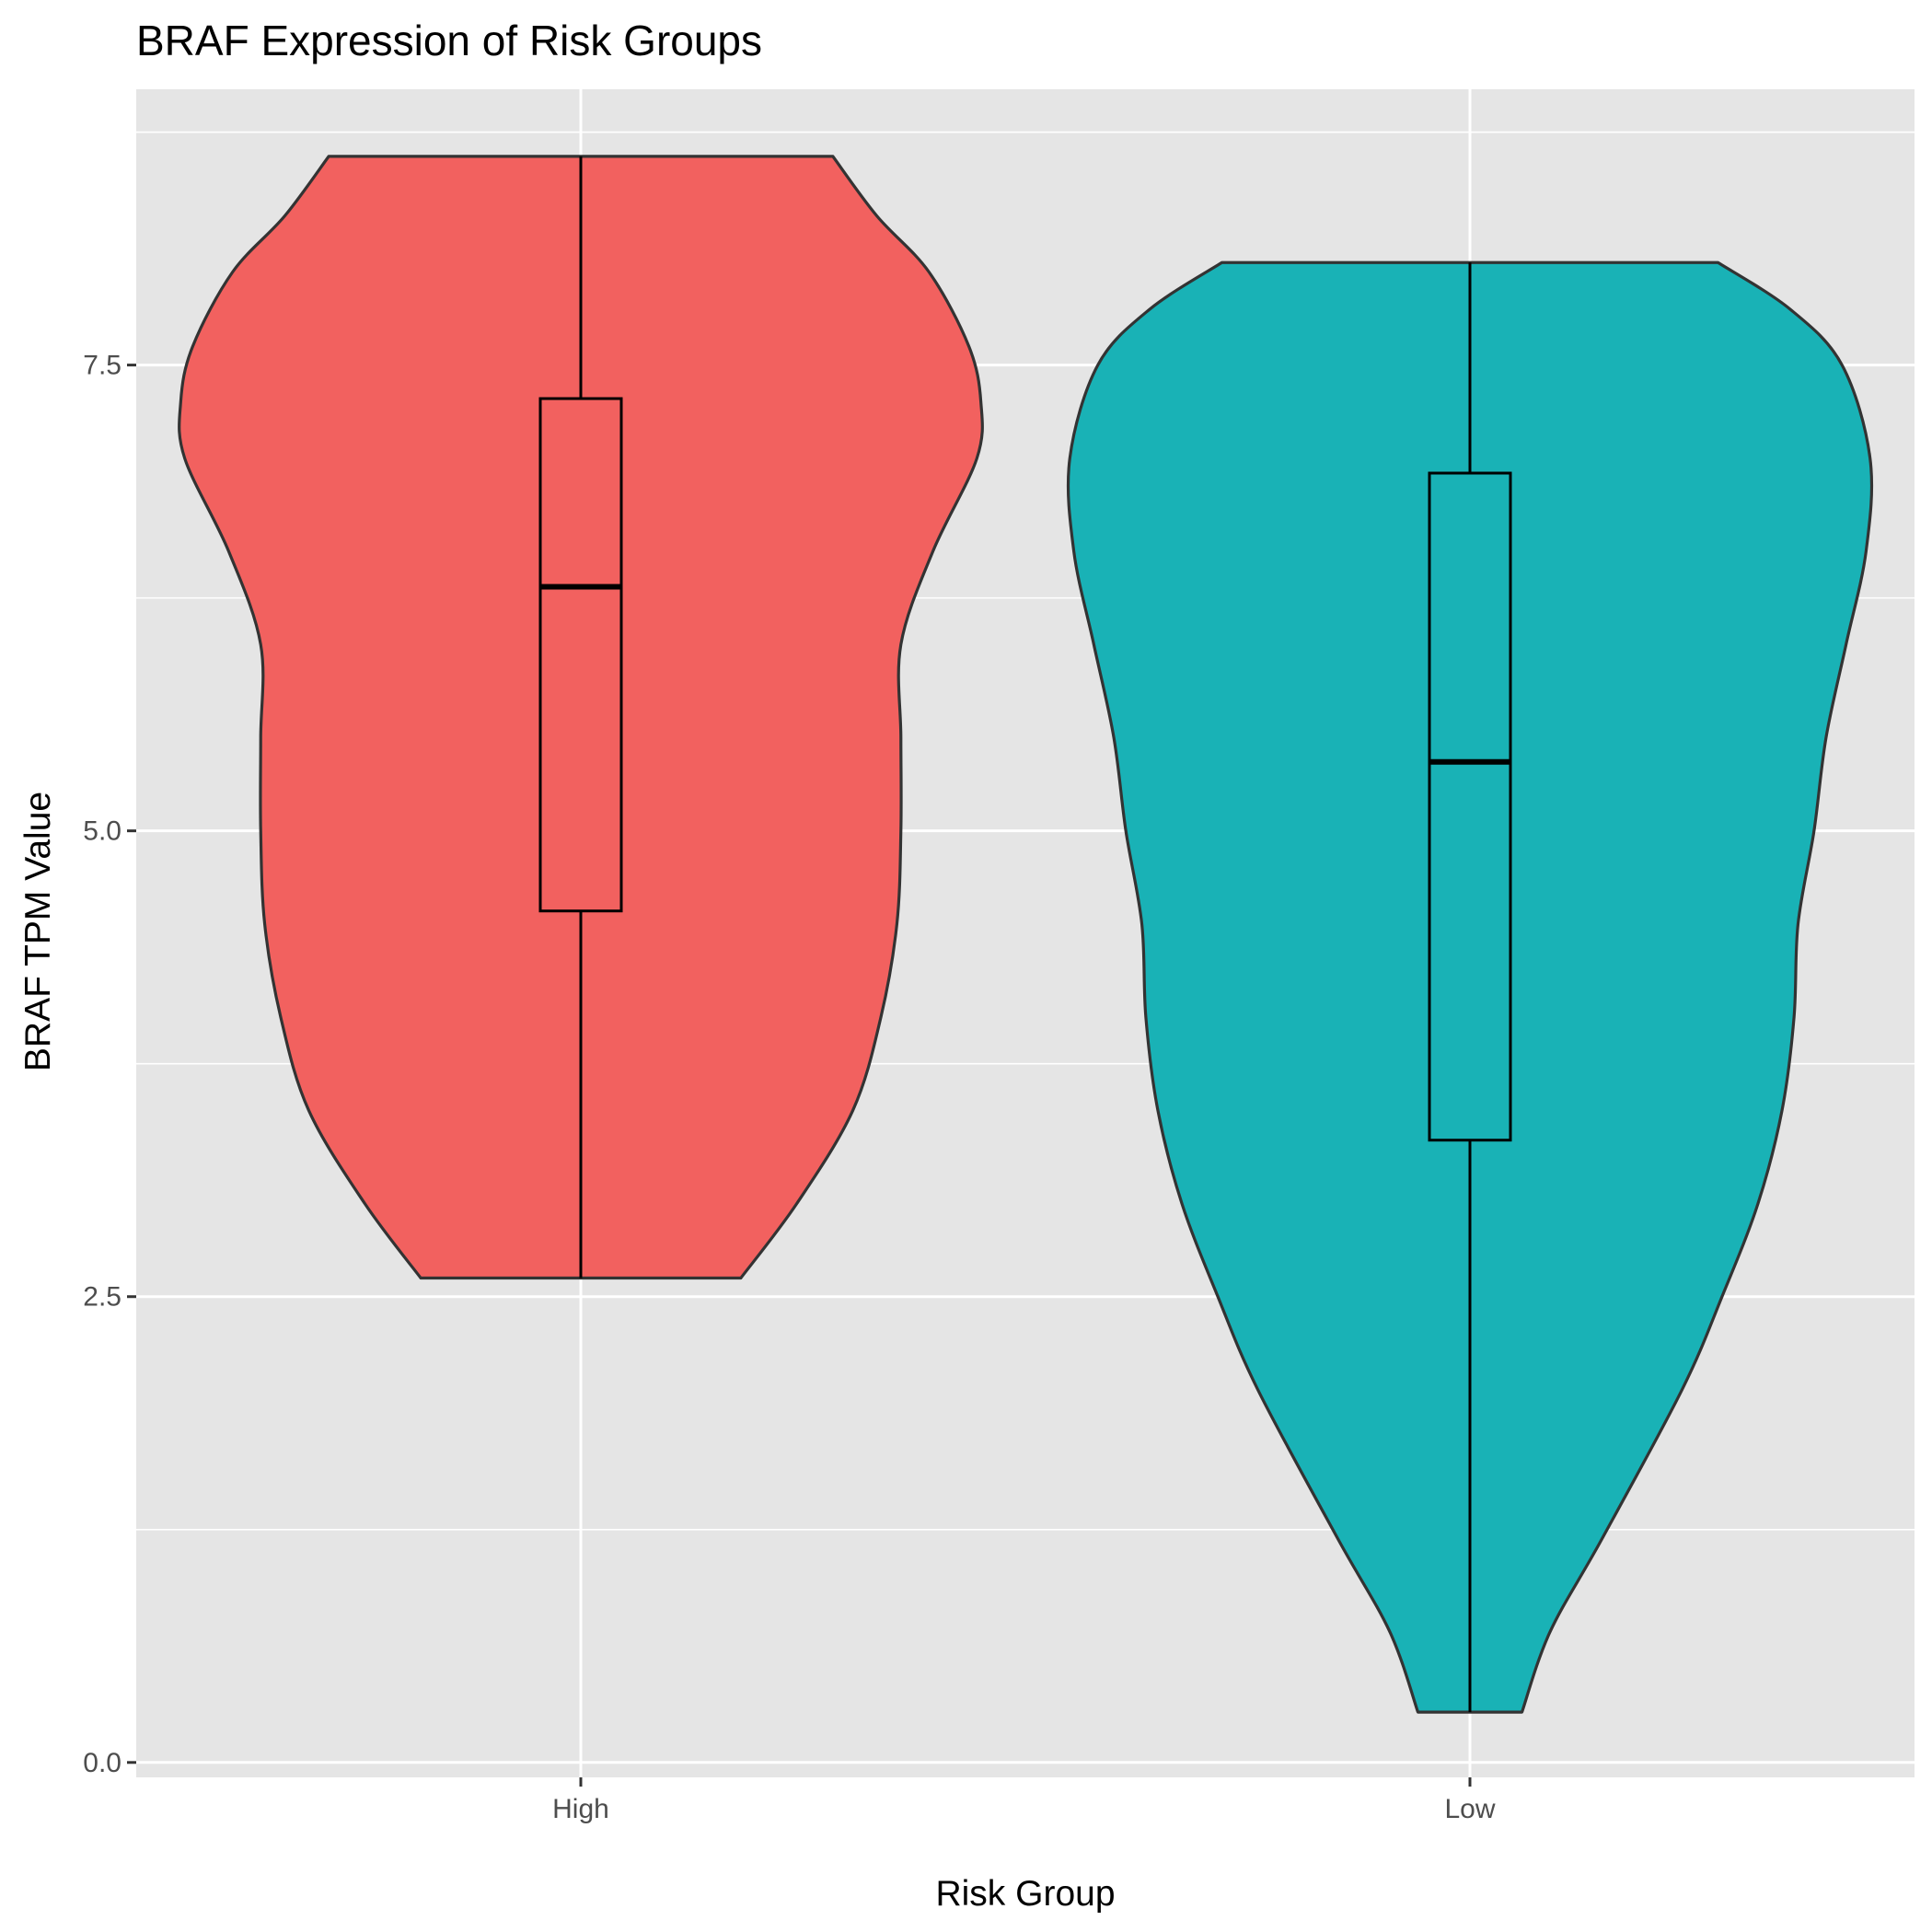  Describe the element at coordinates (581, 655) in the screenshot. I see `box-high` at that location.